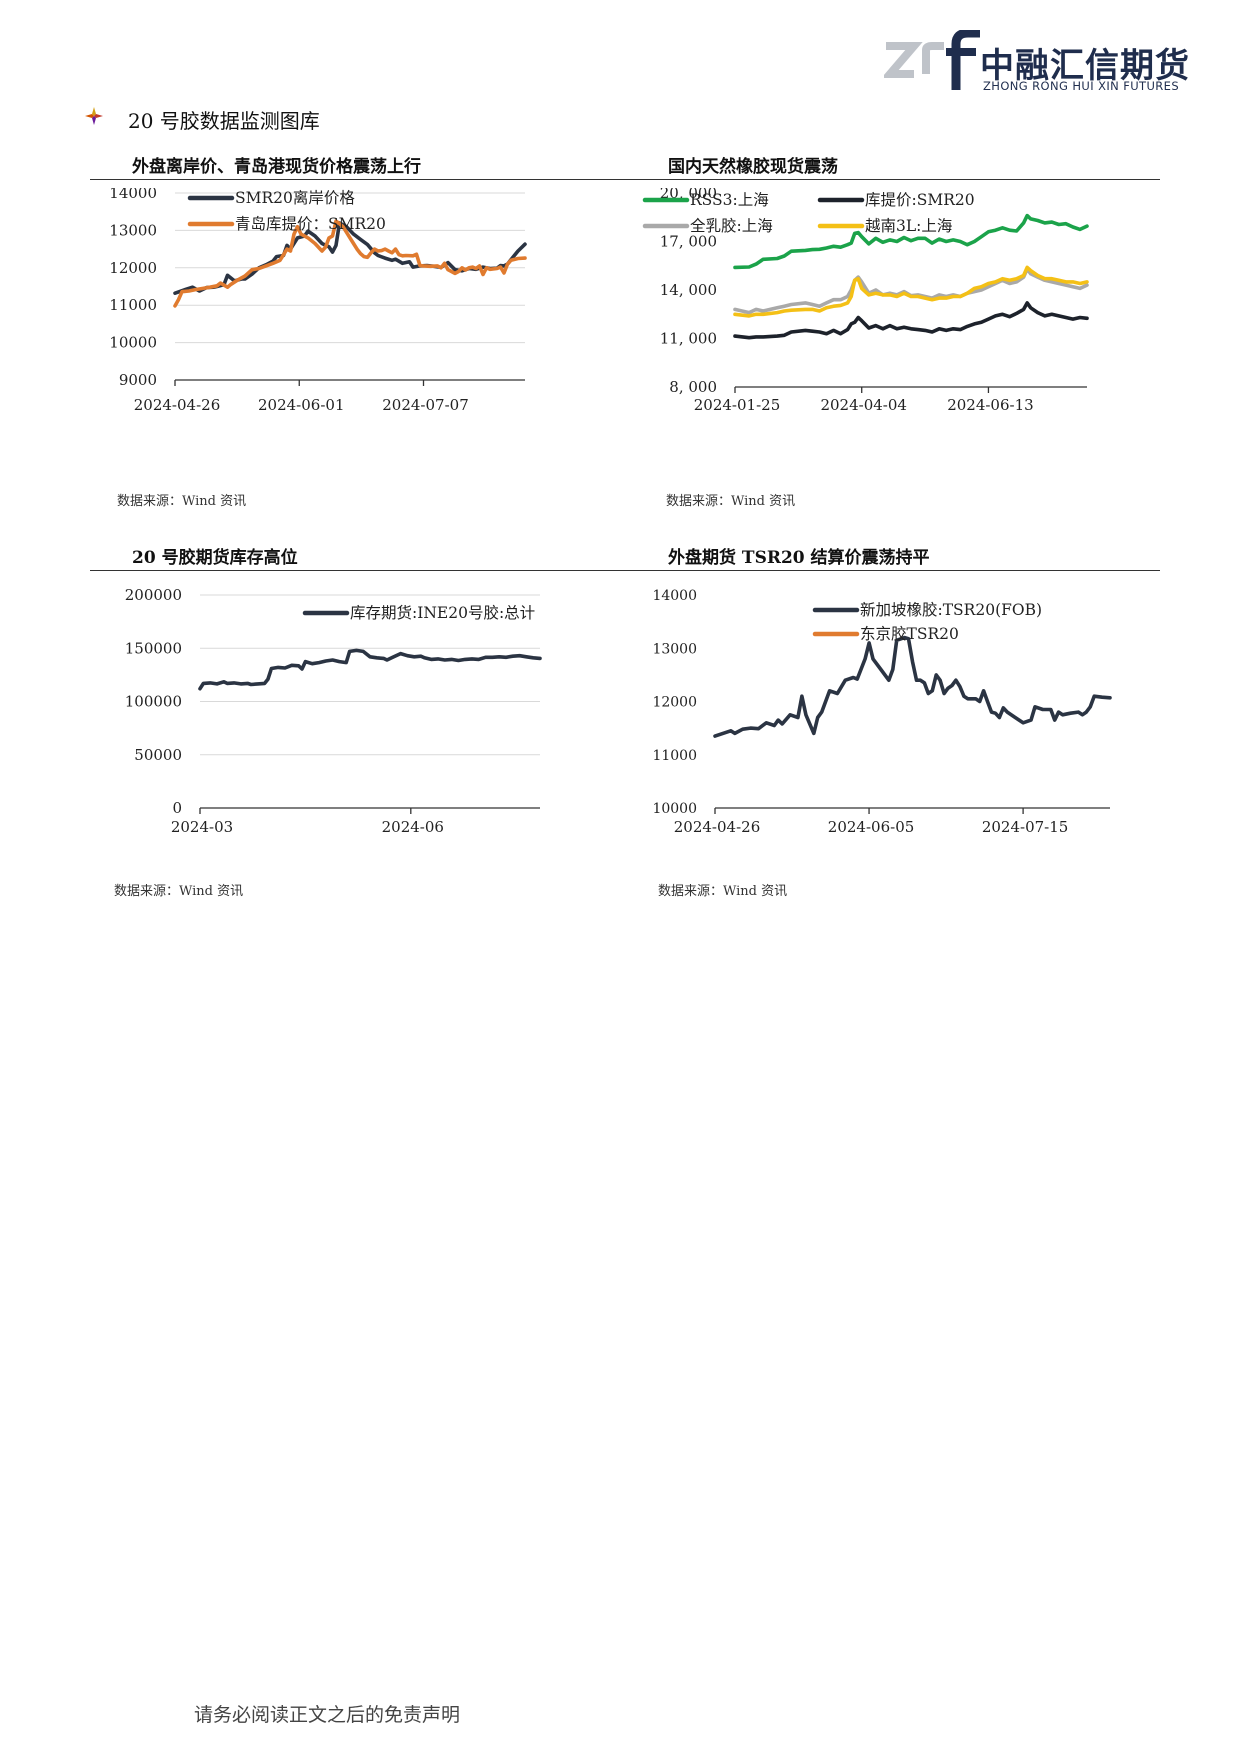 The height and width of the screenshot is (1753, 1240). What do you see at coordinates (737, 405) in the screenshot?
I see `x-tick-label: 2024-01-25` at bounding box center [737, 405].